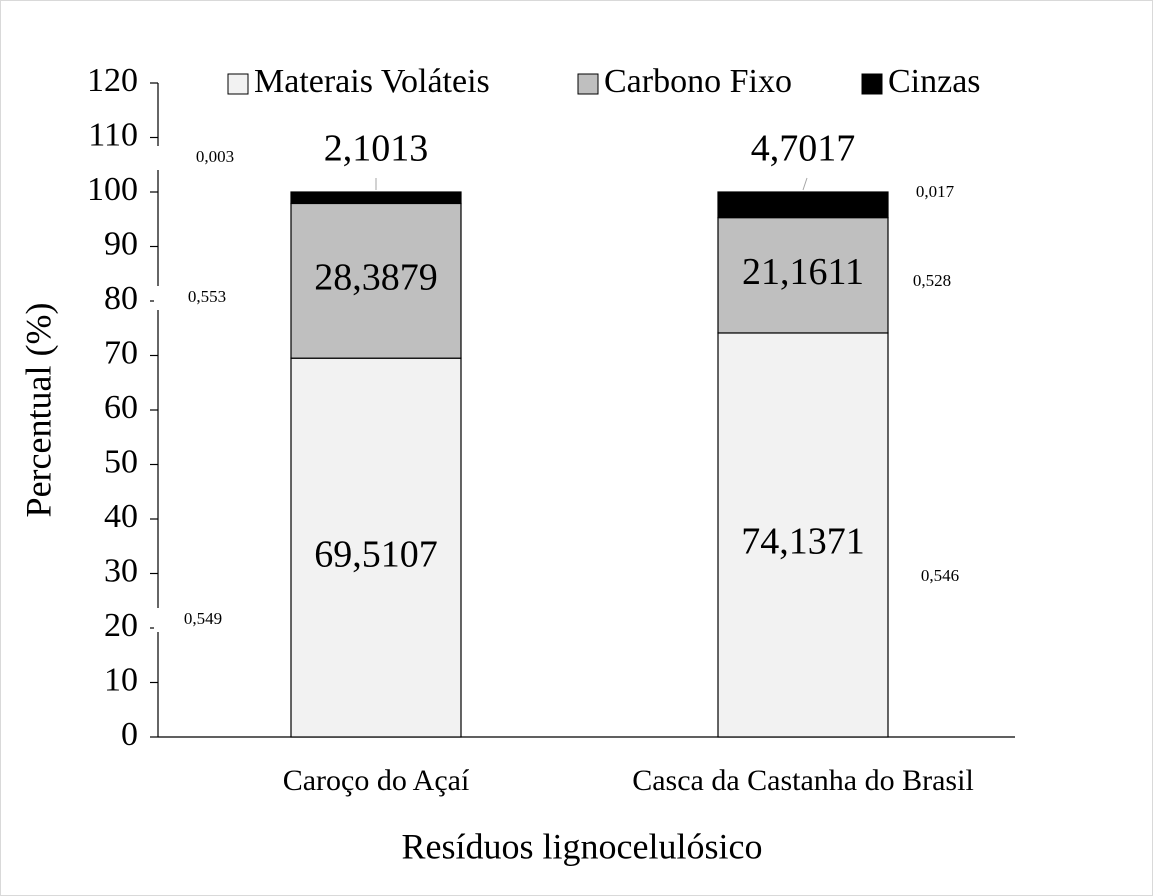  What do you see at coordinates (803, 780) in the screenshot?
I see `x-tick-label: Casca da Castanha do Brasil` at bounding box center [803, 780].